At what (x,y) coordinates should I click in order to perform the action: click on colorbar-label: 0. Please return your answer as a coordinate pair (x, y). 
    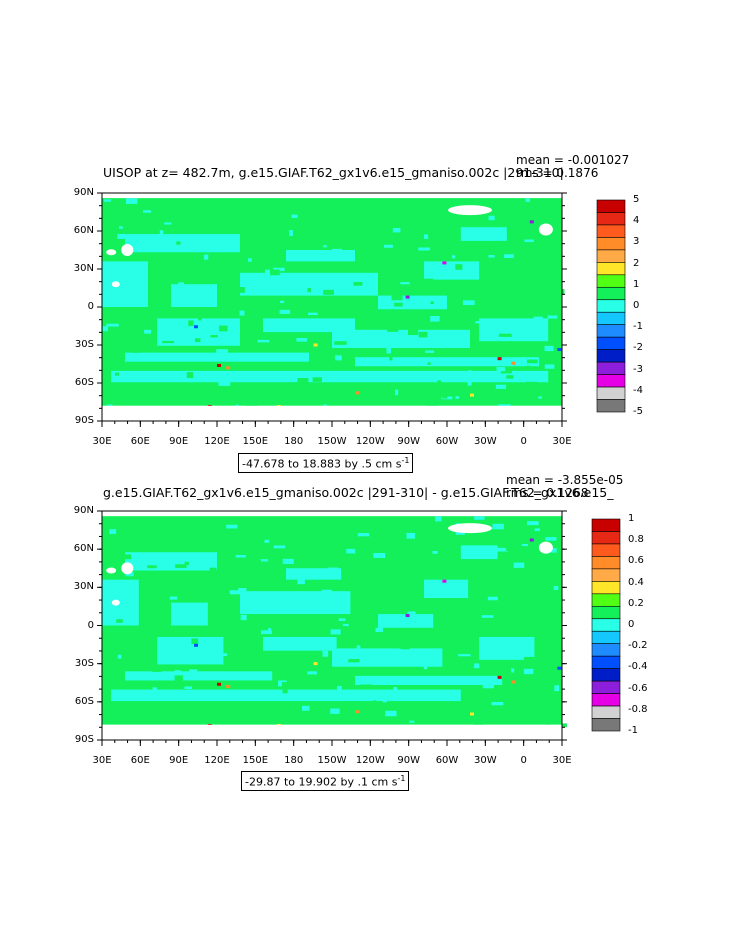
    Looking at the image, I should click on (631, 624).